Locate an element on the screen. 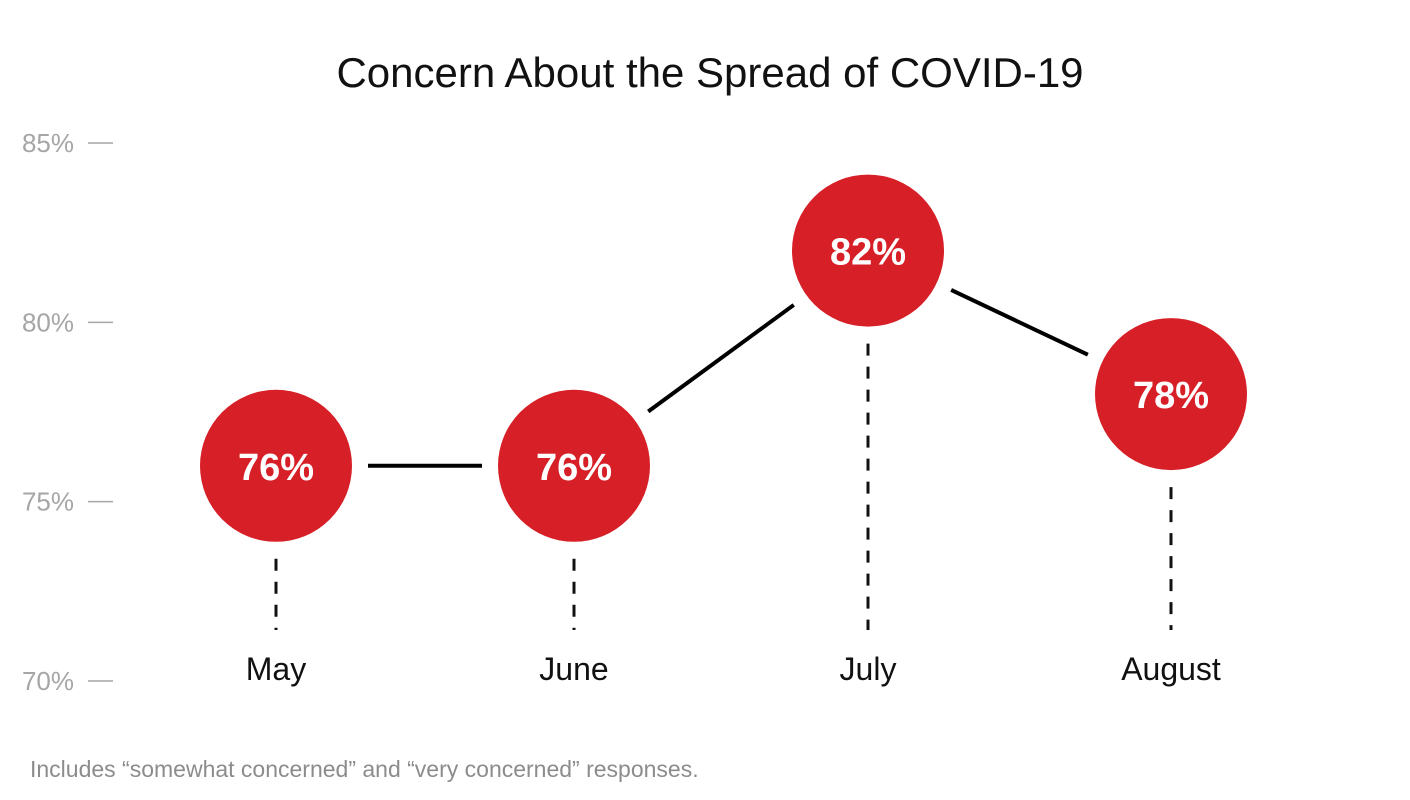 The width and height of the screenshot is (1410, 800). y-tick-label: 85% is located at coordinates (48, 143).